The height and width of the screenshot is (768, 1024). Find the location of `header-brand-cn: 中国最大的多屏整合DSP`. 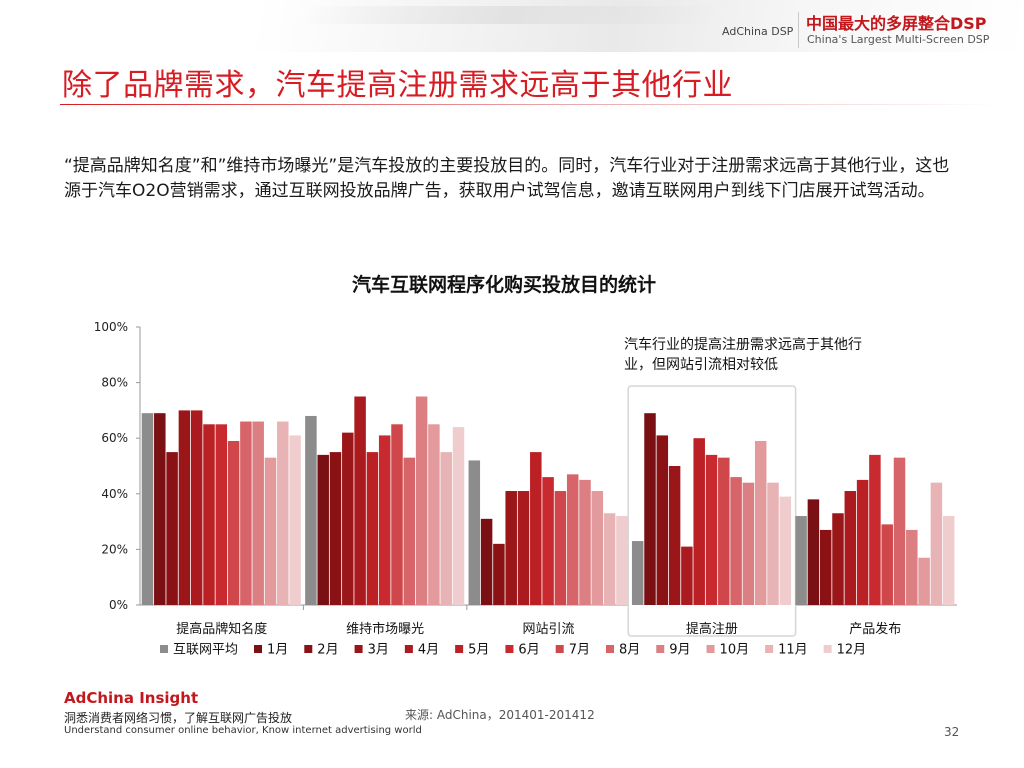

header-brand-cn: 中国最大的多屏整合DSP is located at coordinates (896, 23).